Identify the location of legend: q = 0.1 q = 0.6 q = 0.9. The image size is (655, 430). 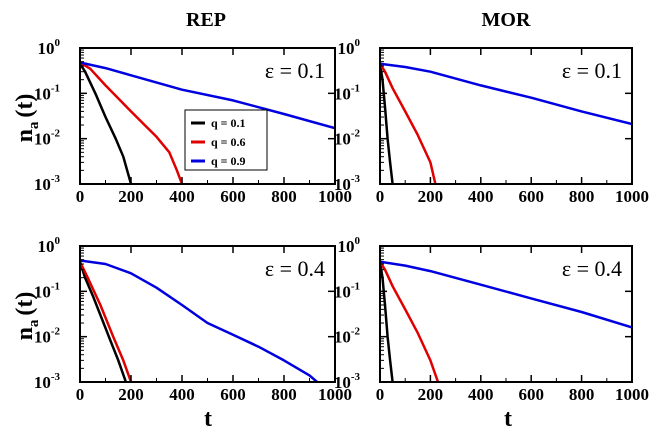
(226, 140).